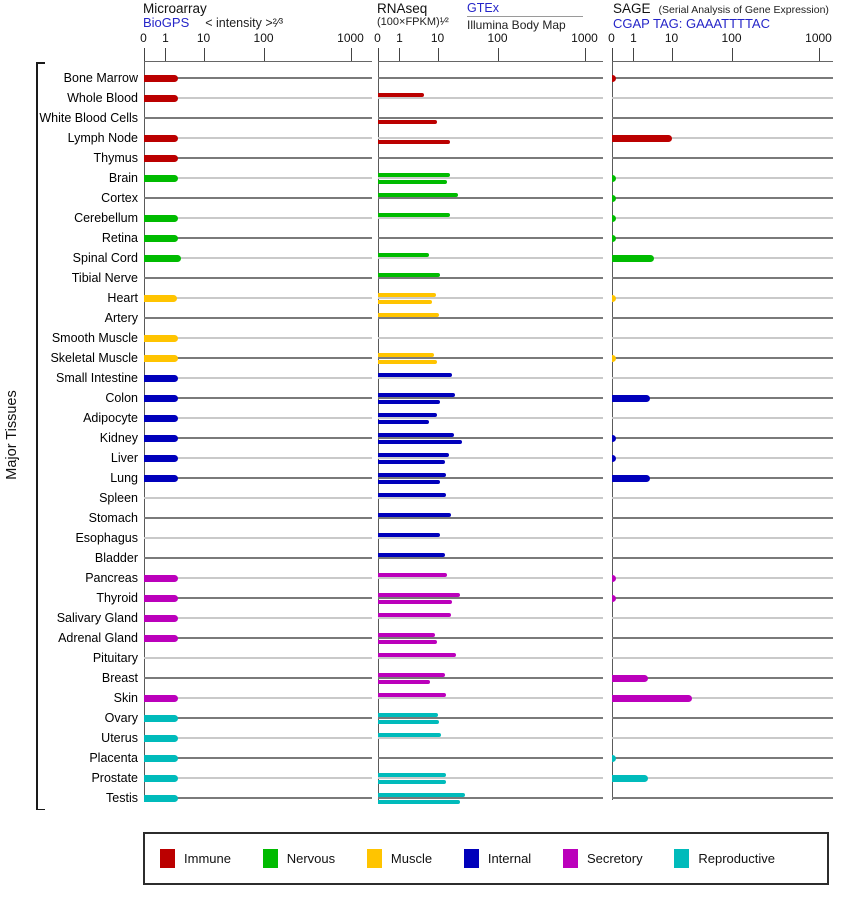 Image resolution: width=842 pixels, height=900 pixels. I want to click on tissue-label: Lung, so click(124, 478).